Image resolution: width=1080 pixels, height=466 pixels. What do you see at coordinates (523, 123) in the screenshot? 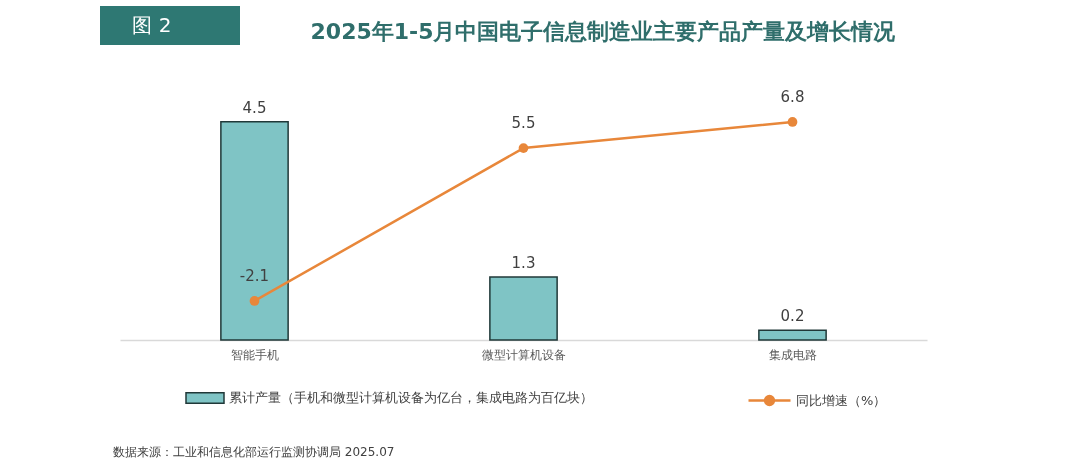
I see `data-label: 5.5` at bounding box center [523, 123].